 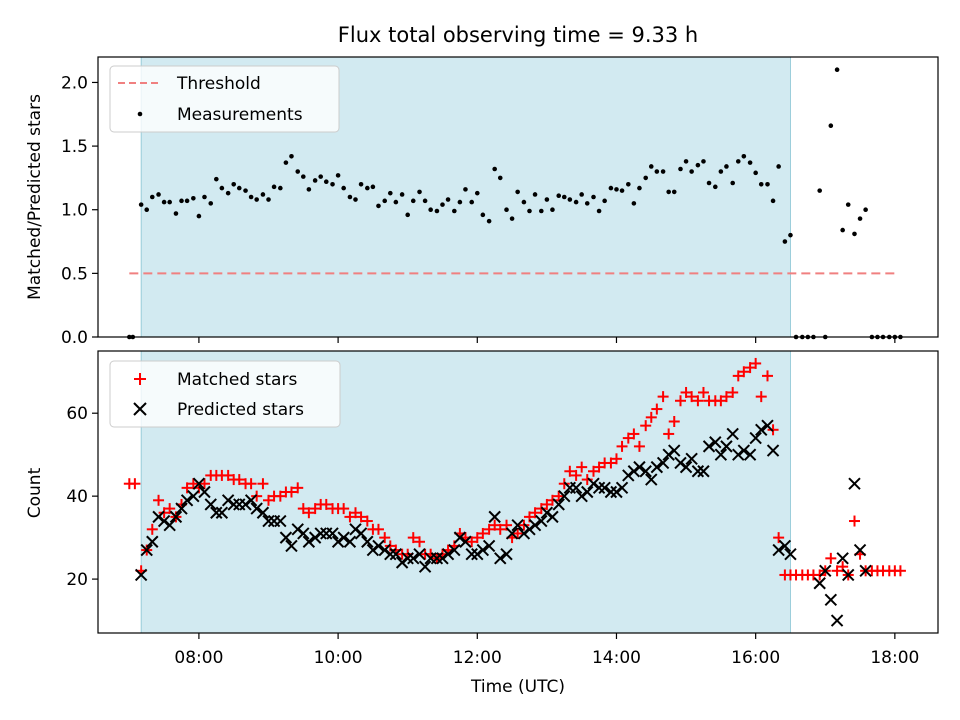 I want to click on ratio-y-tick-label: 1.5, so click(x=74, y=147).